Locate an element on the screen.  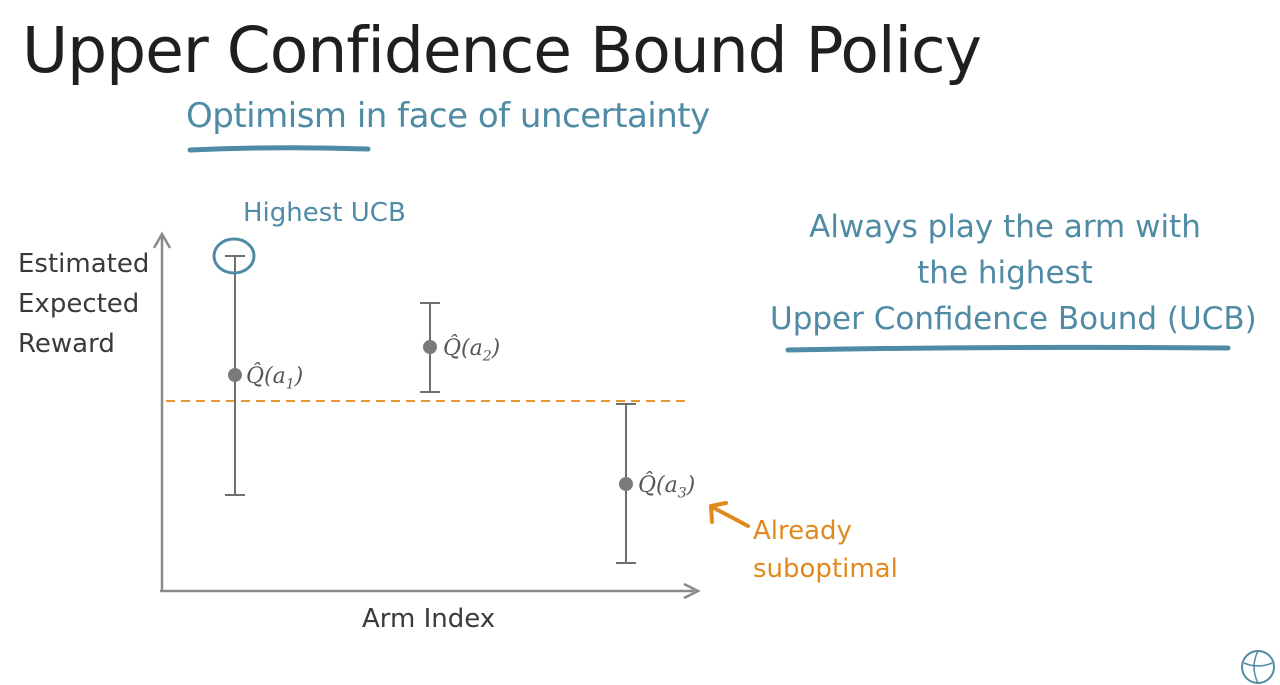
globe-logo-icon is located at coordinates (1258, 667).